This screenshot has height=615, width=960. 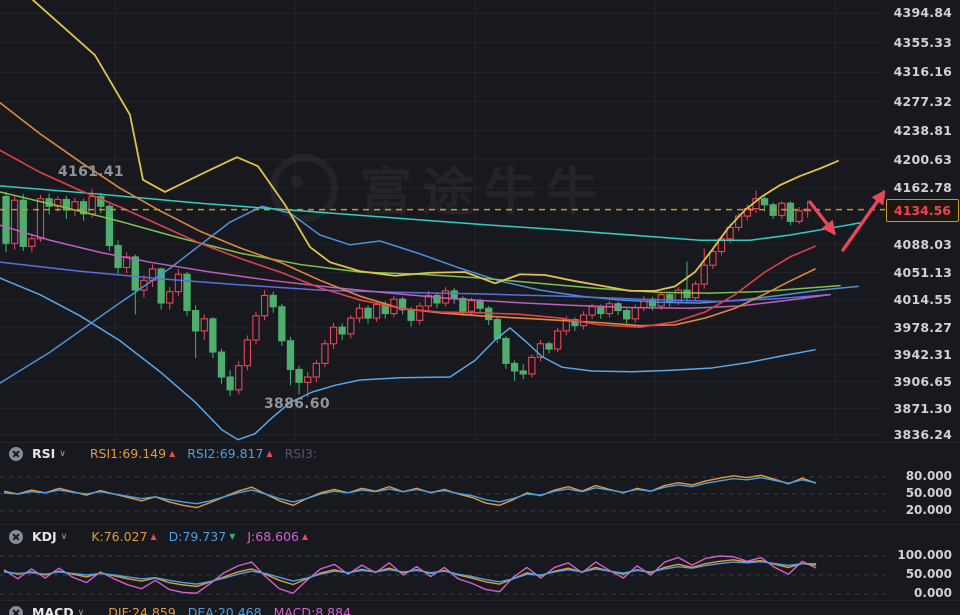 I want to click on indicator-axis-label: 20.000, so click(x=928, y=510).